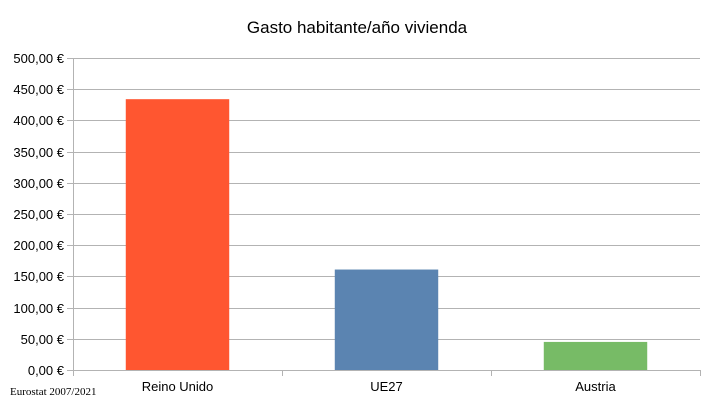 Image resolution: width=716 pixels, height=408 pixels. What do you see at coordinates (46, 370) in the screenshot?
I see `y-tick-label: 0,00 €` at bounding box center [46, 370].